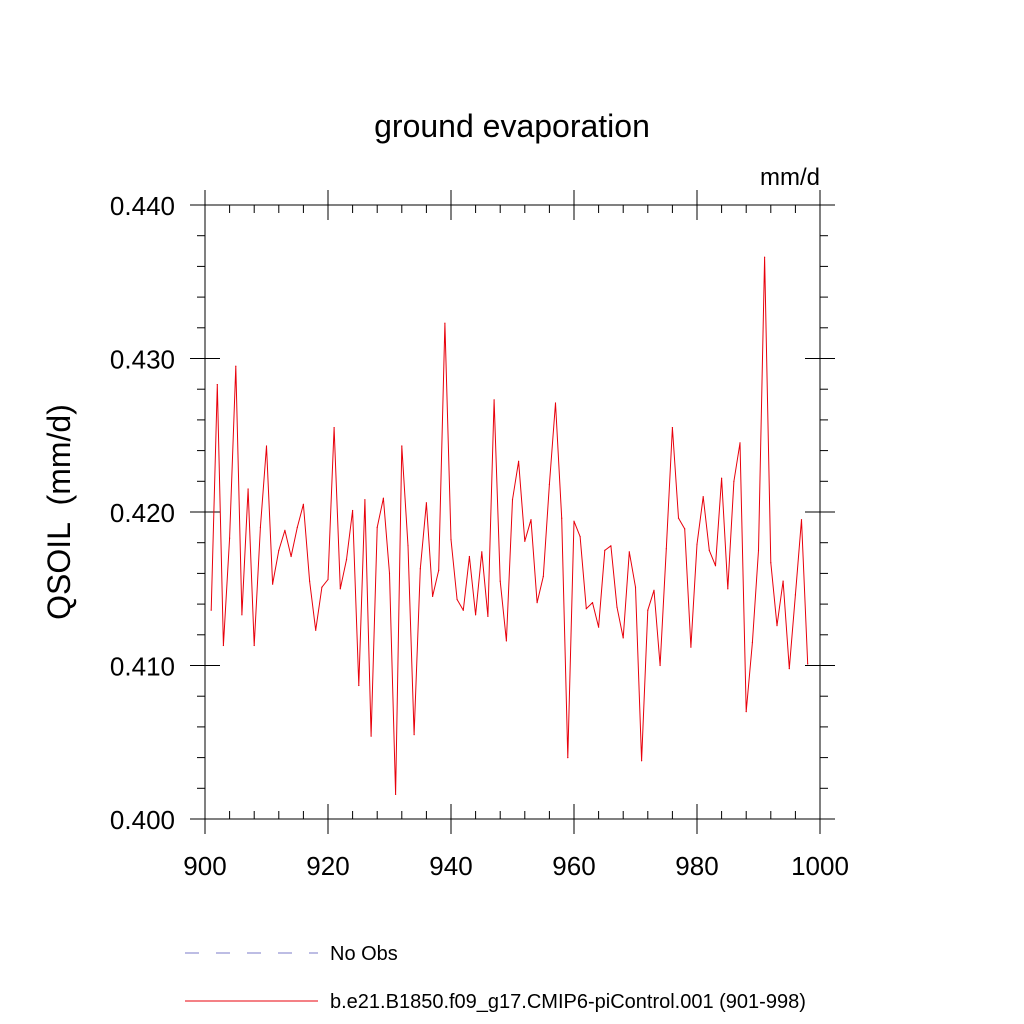 The width and height of the screenshot is (1024, 1024). What do you see at coordinates (142, 820) in the screenshot?
I see `y-tick-label: 0.400` at bounding box center [142, 820].